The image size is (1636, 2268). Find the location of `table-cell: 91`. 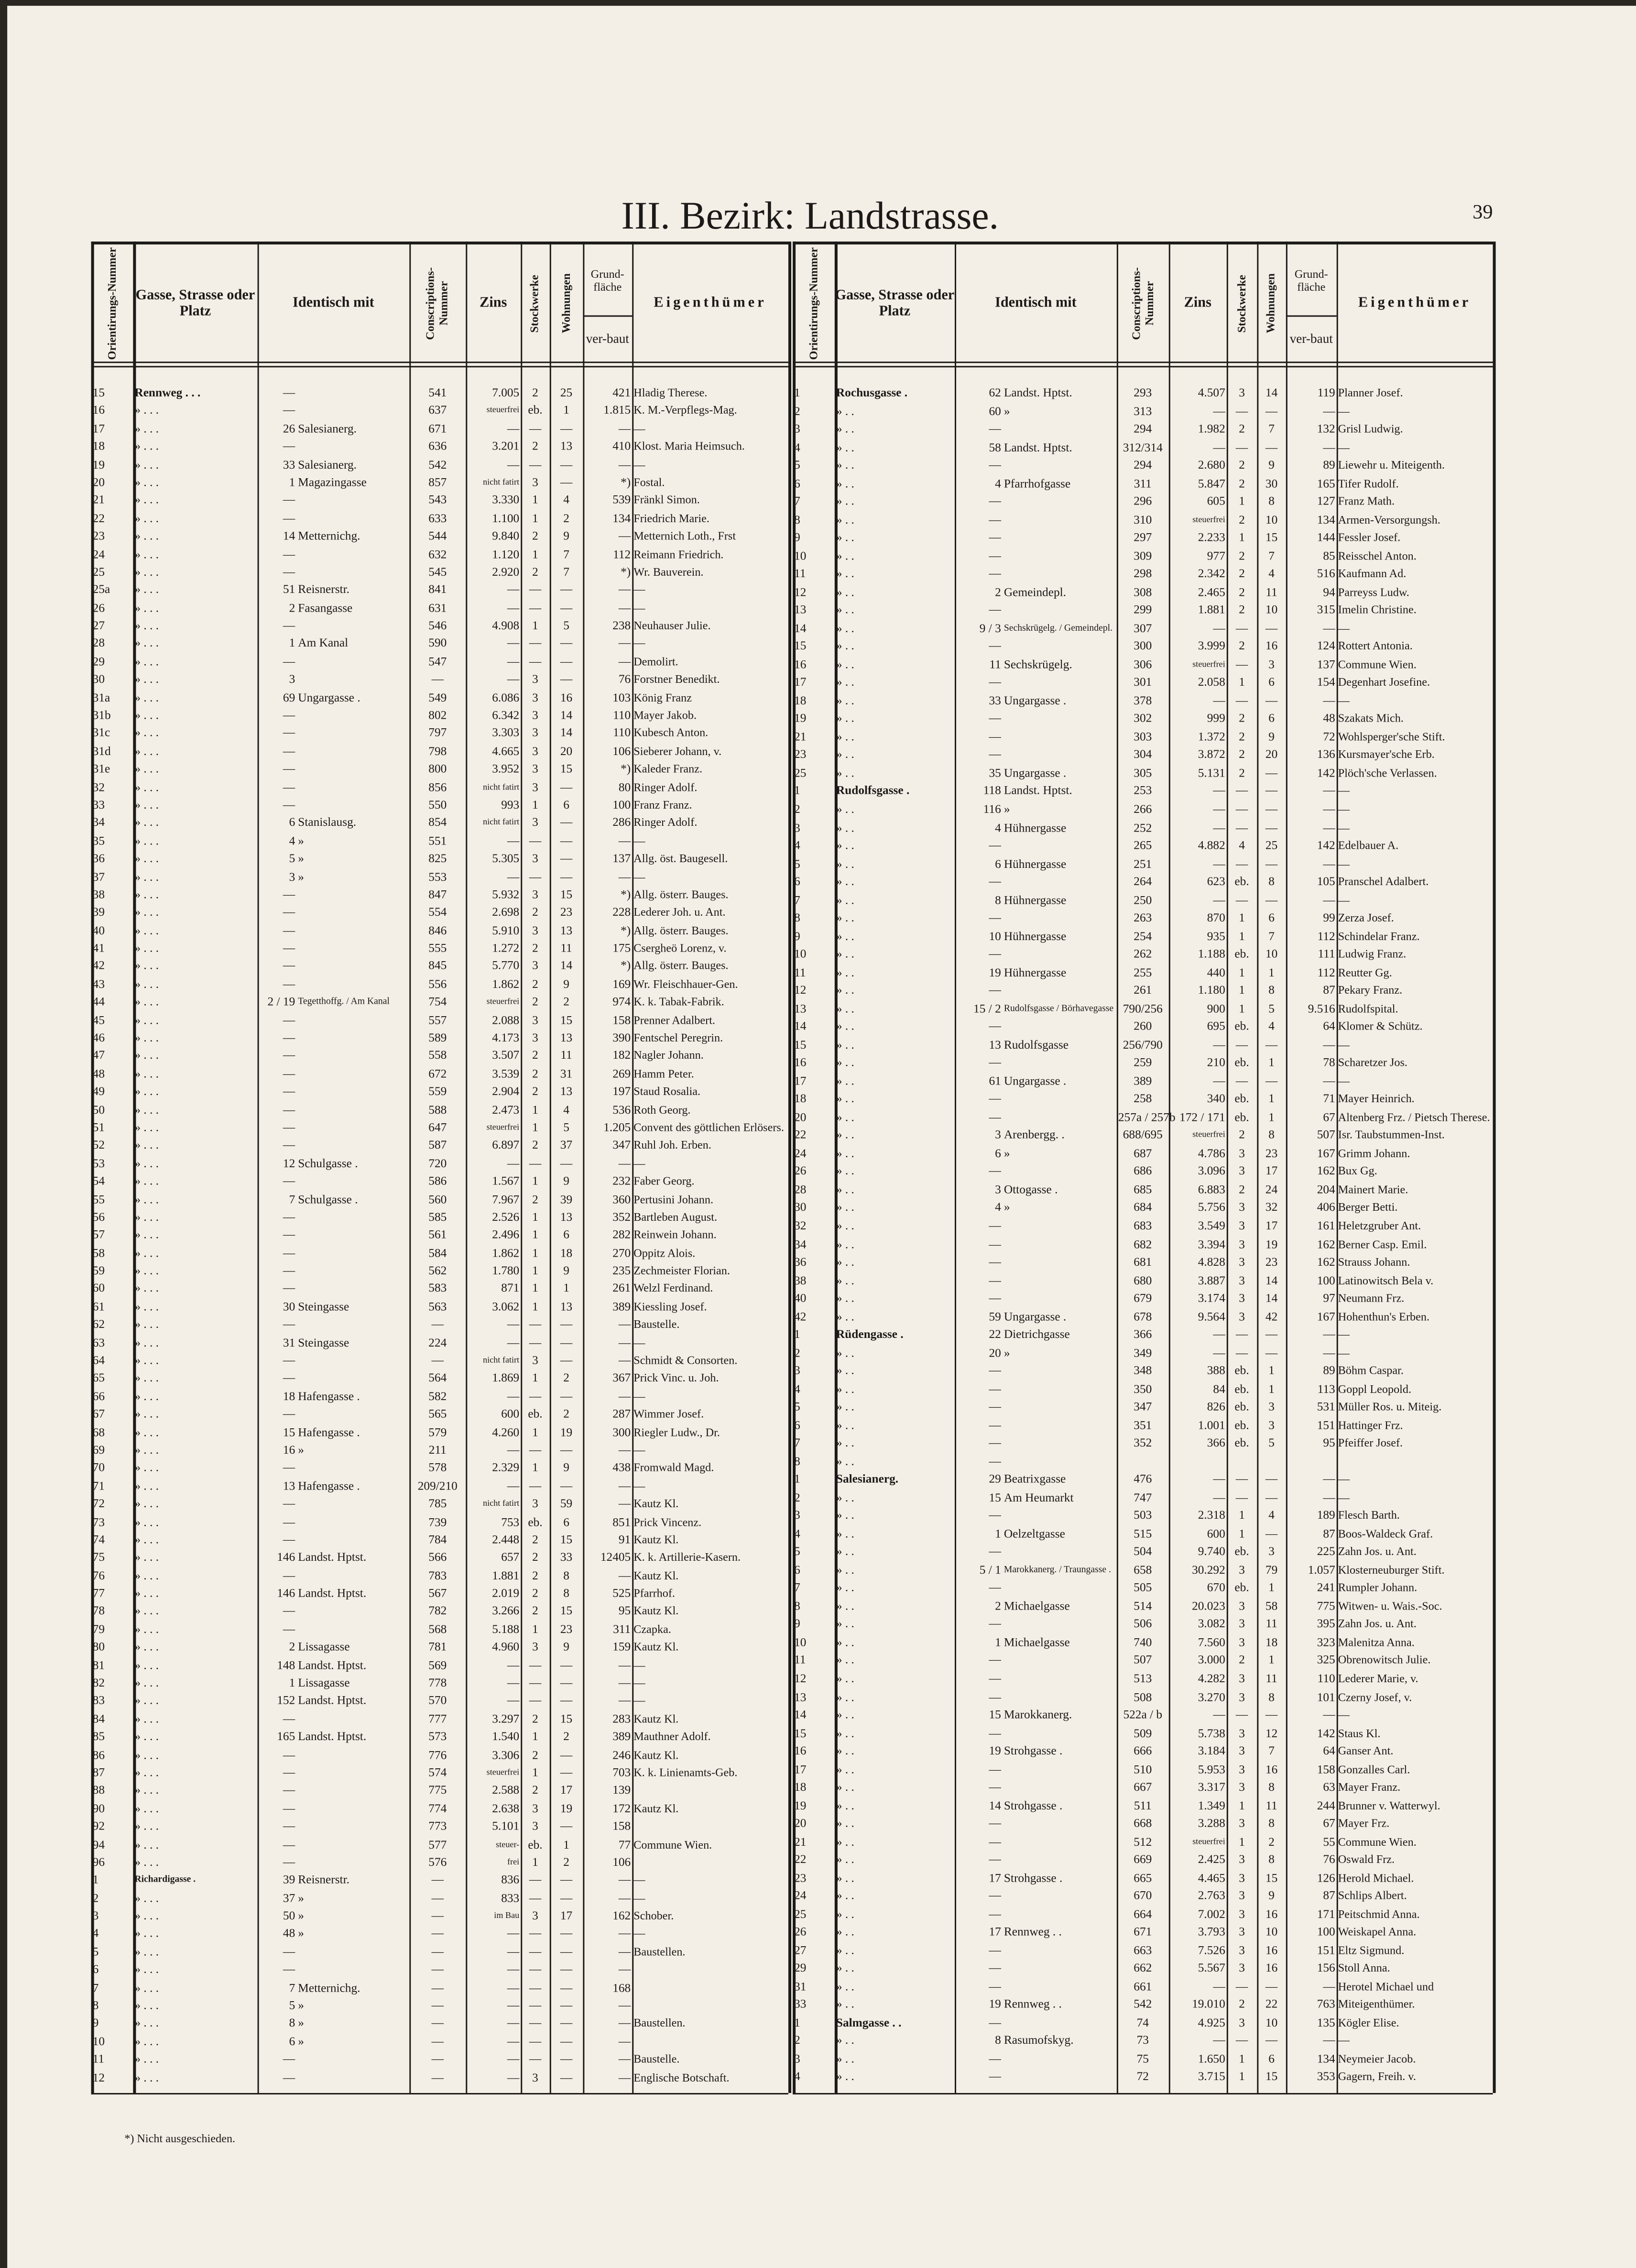

table-cell: 91 is located at coordinates (625, 1539).